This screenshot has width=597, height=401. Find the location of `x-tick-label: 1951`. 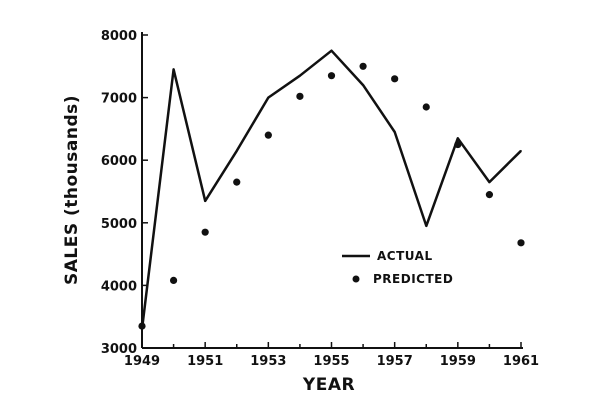

x-tick-label: 1951 is located at coordinates (205, 361).